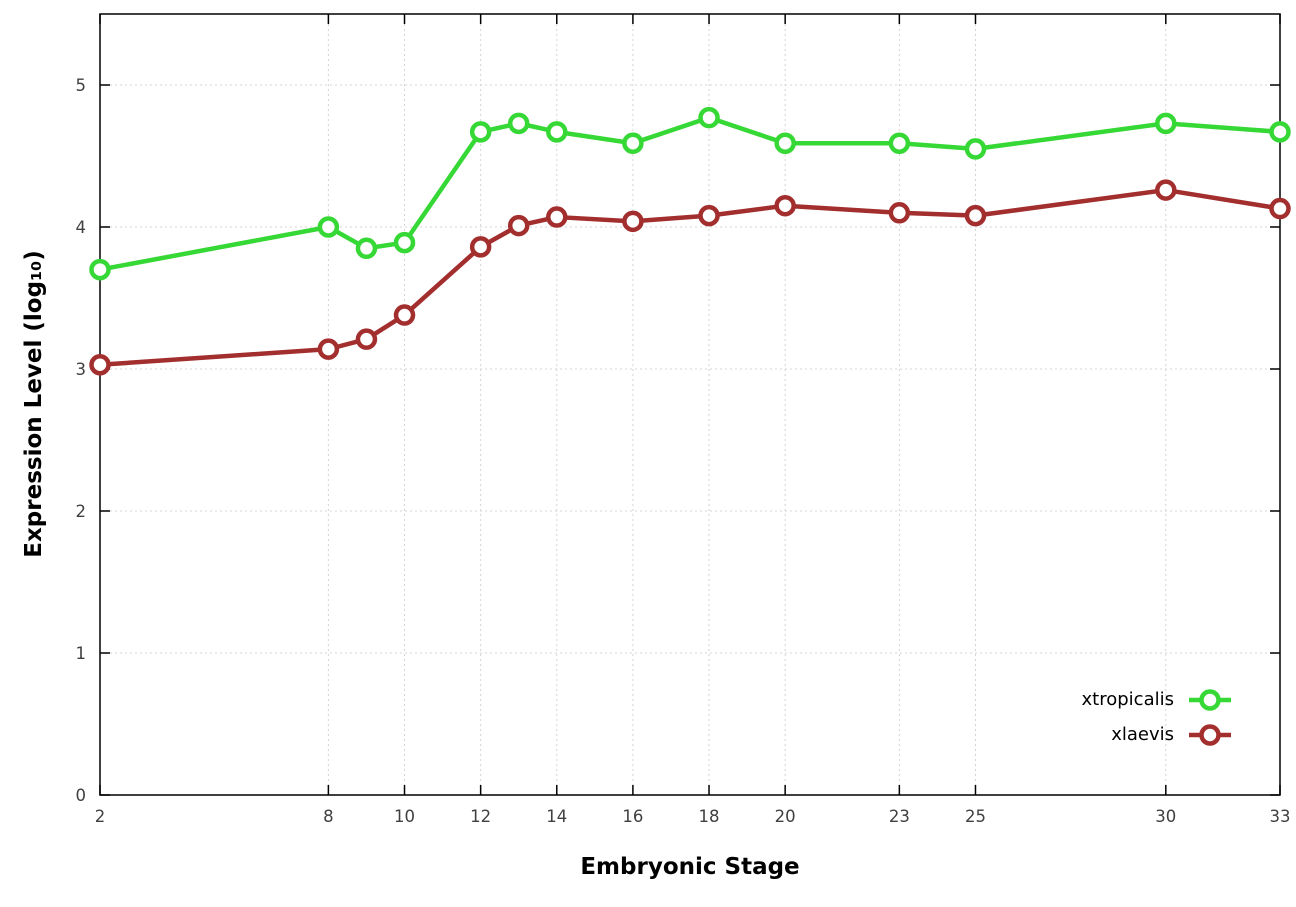  Describe the element at coordinates (81, 85) in the screenshot. I see `y-tick-label: 5` at that location.